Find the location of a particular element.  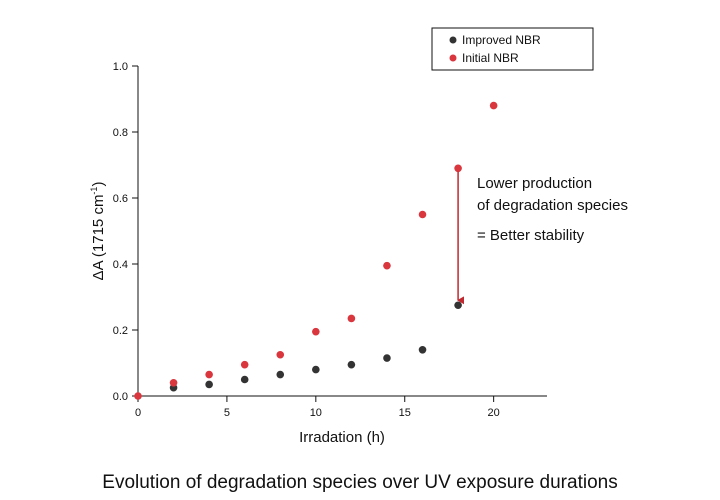

legend-label-improved-nbr: Improved NBR is located at coordinates (501, 40).